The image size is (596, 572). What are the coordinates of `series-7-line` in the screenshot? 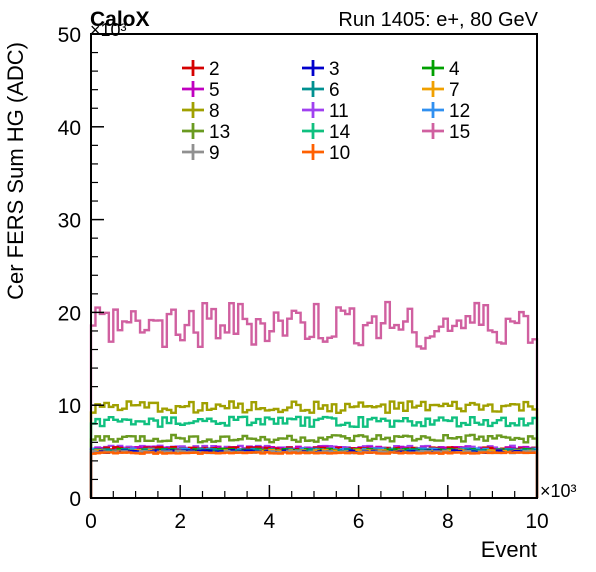 It's located at (314, 473).